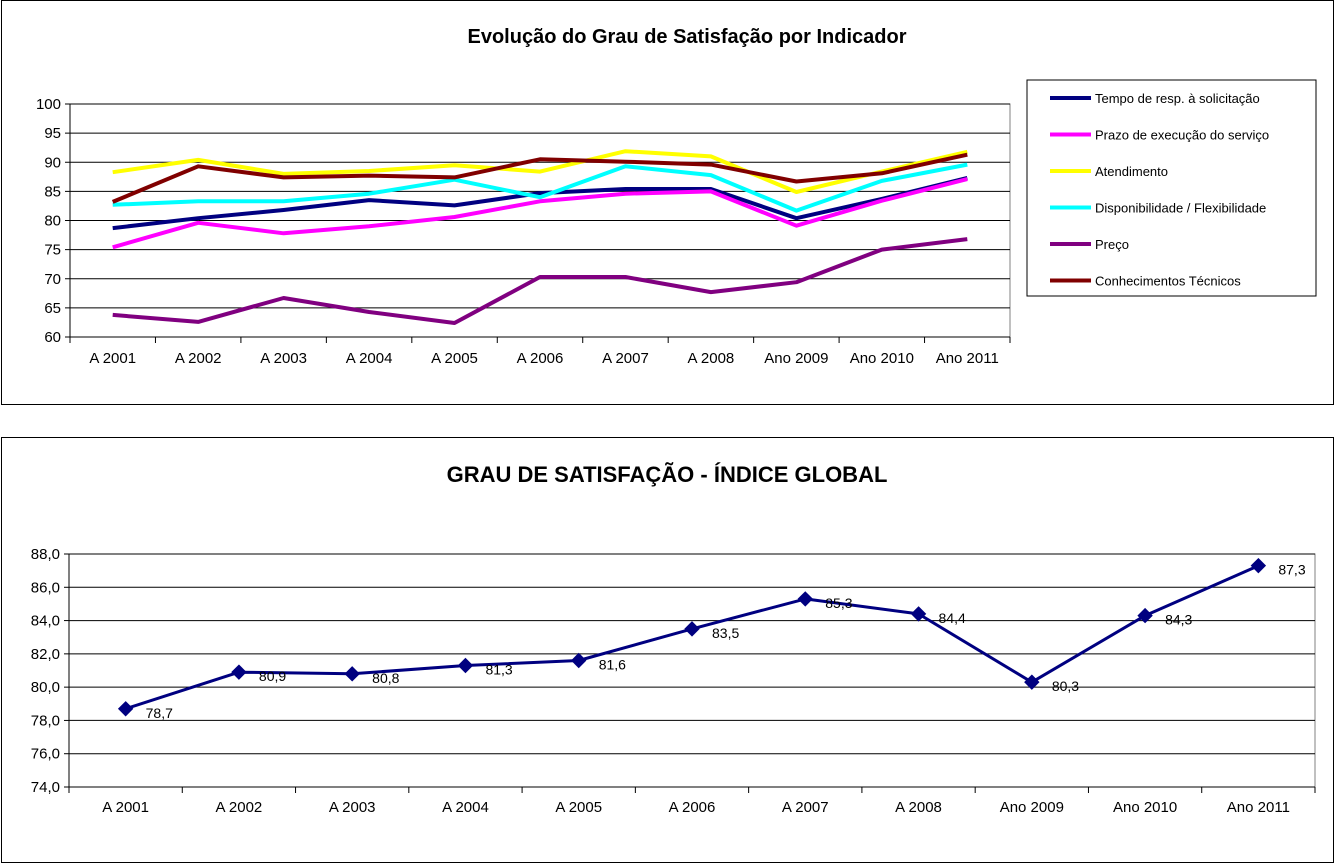 The image size is (1336, 864). I want to click on data-label: 87,3, so click(1291, 570).